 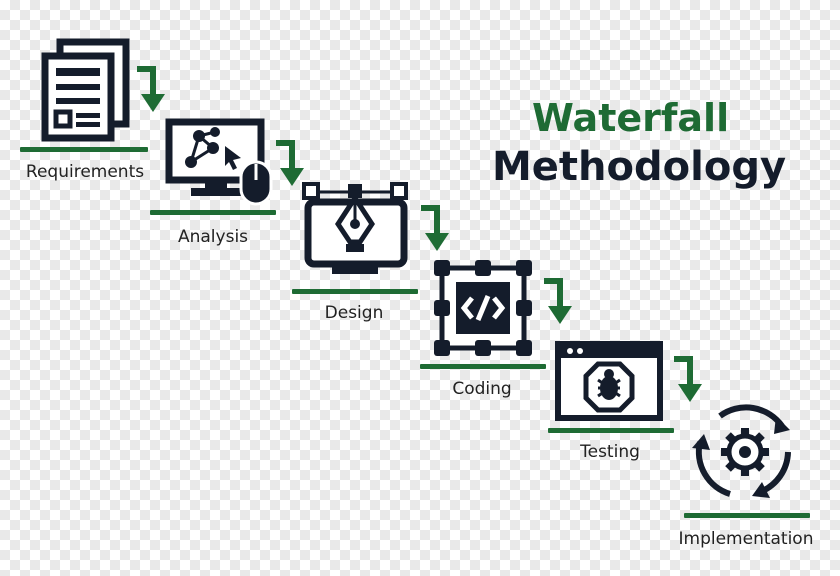 What do you see at coordinates (354, 313) in the screenshot?
I see `step-label-design: Design` at bounding box center [354, 313].